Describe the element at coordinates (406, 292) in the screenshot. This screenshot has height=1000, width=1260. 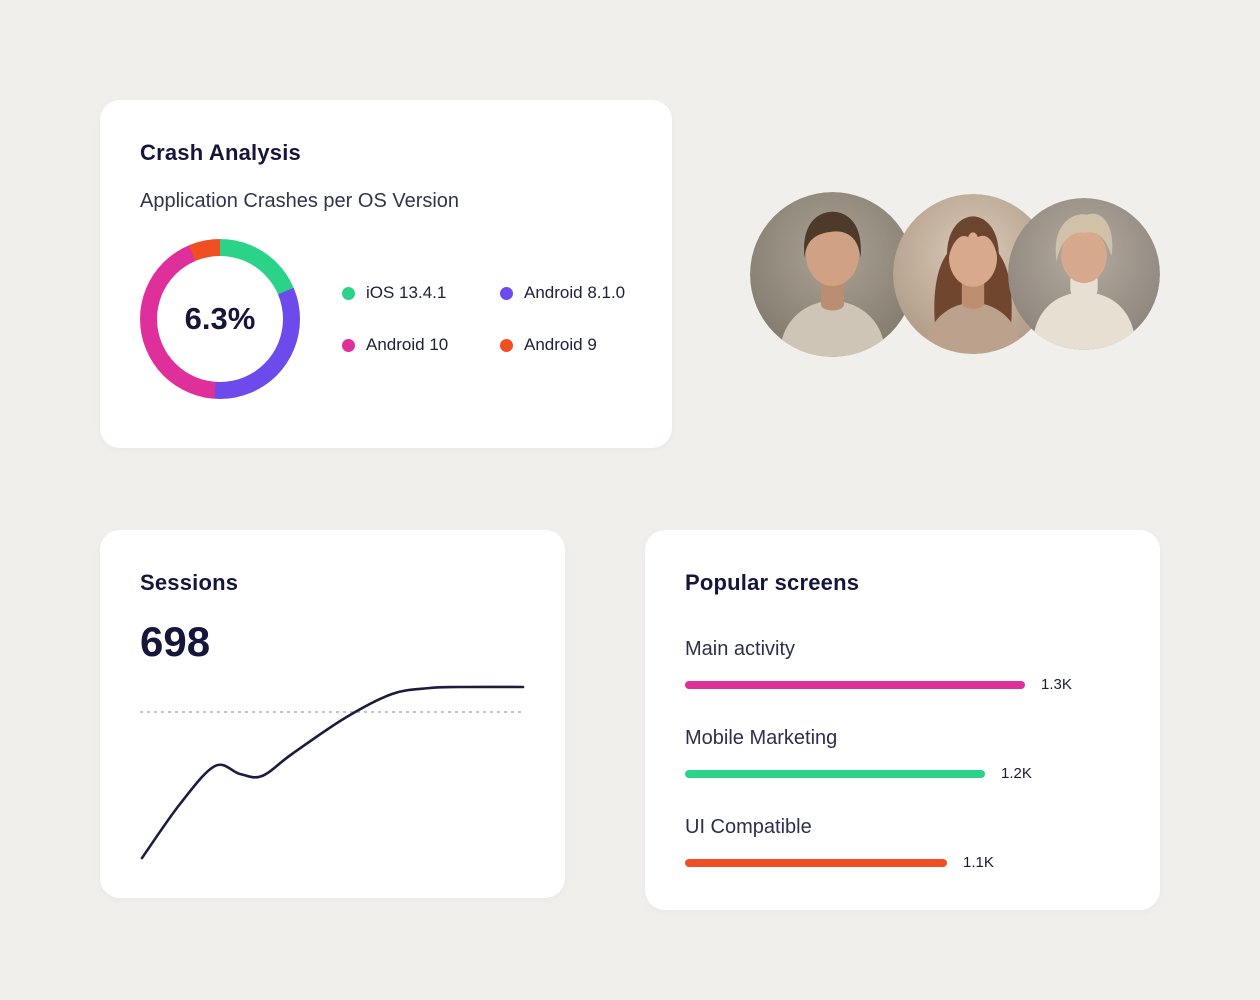
I see `legend-label: iOS 13.4.1` at that location.